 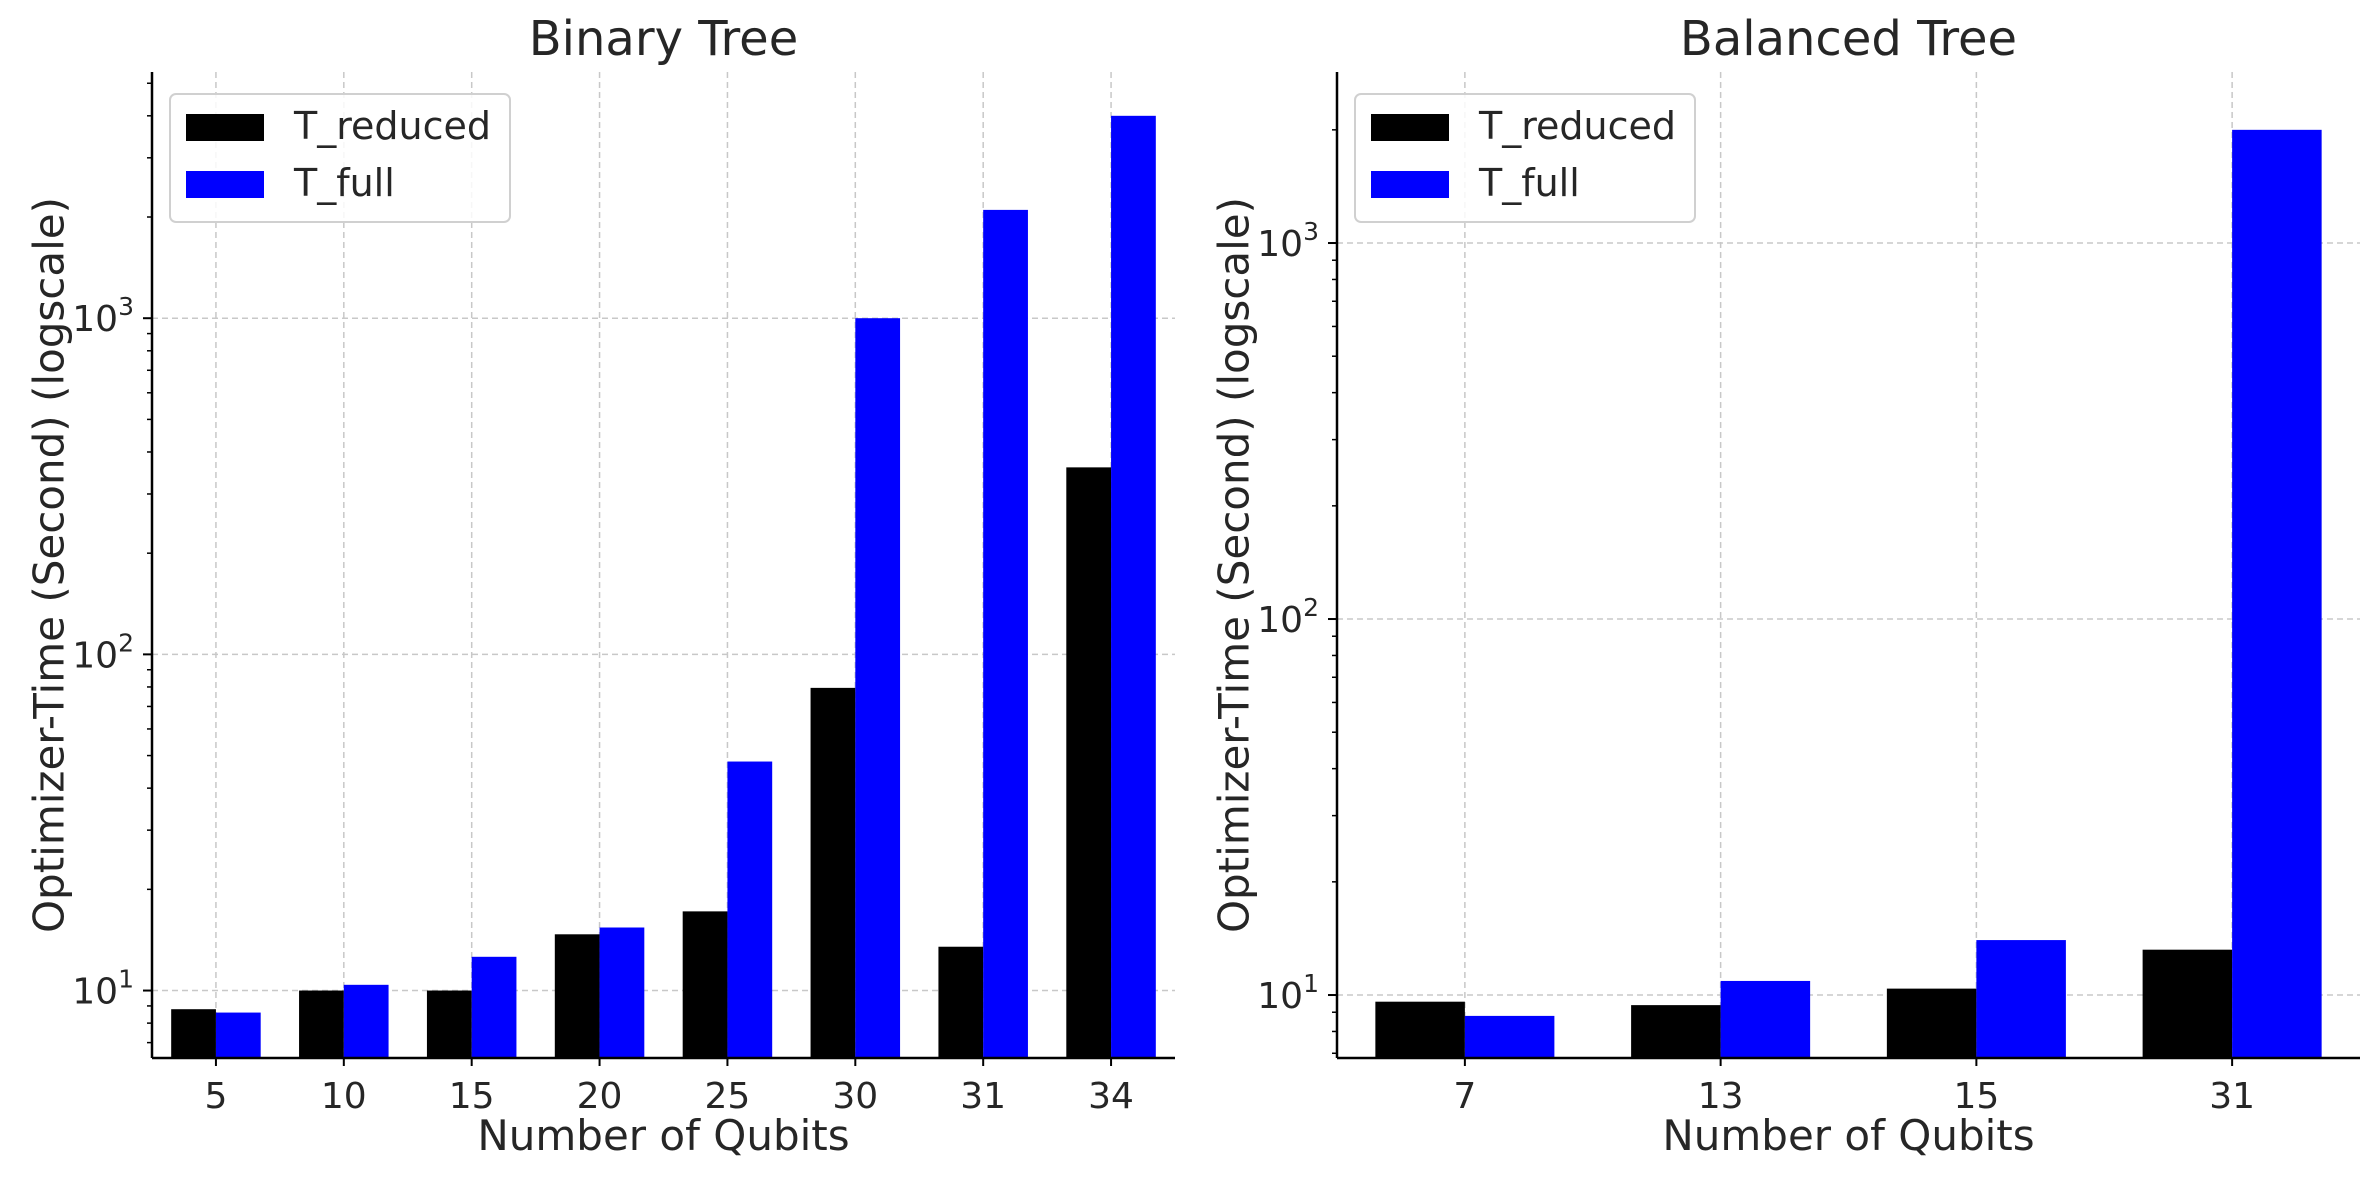 What do you see at coordinates (1848, 39) in the screenshot?
I see `chart-title: Balanced Tree` at bounding box center [1848, 39].